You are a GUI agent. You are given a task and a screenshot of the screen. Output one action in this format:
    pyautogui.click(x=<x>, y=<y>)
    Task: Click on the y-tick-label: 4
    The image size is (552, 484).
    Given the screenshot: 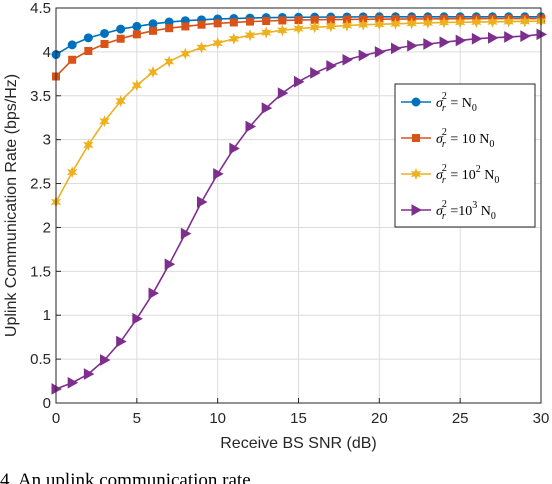 What is the action you would take?
    pyautogui.click(x=47, y=52)
    